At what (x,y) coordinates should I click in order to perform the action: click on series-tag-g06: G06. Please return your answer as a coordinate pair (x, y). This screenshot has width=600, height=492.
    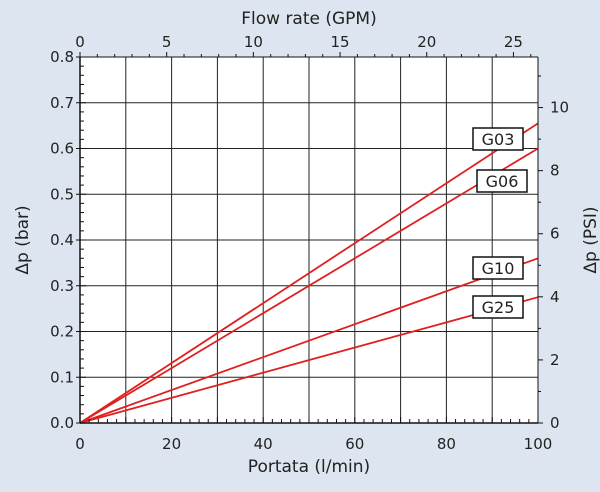
    Looking at the image, I should click on (502, 181).